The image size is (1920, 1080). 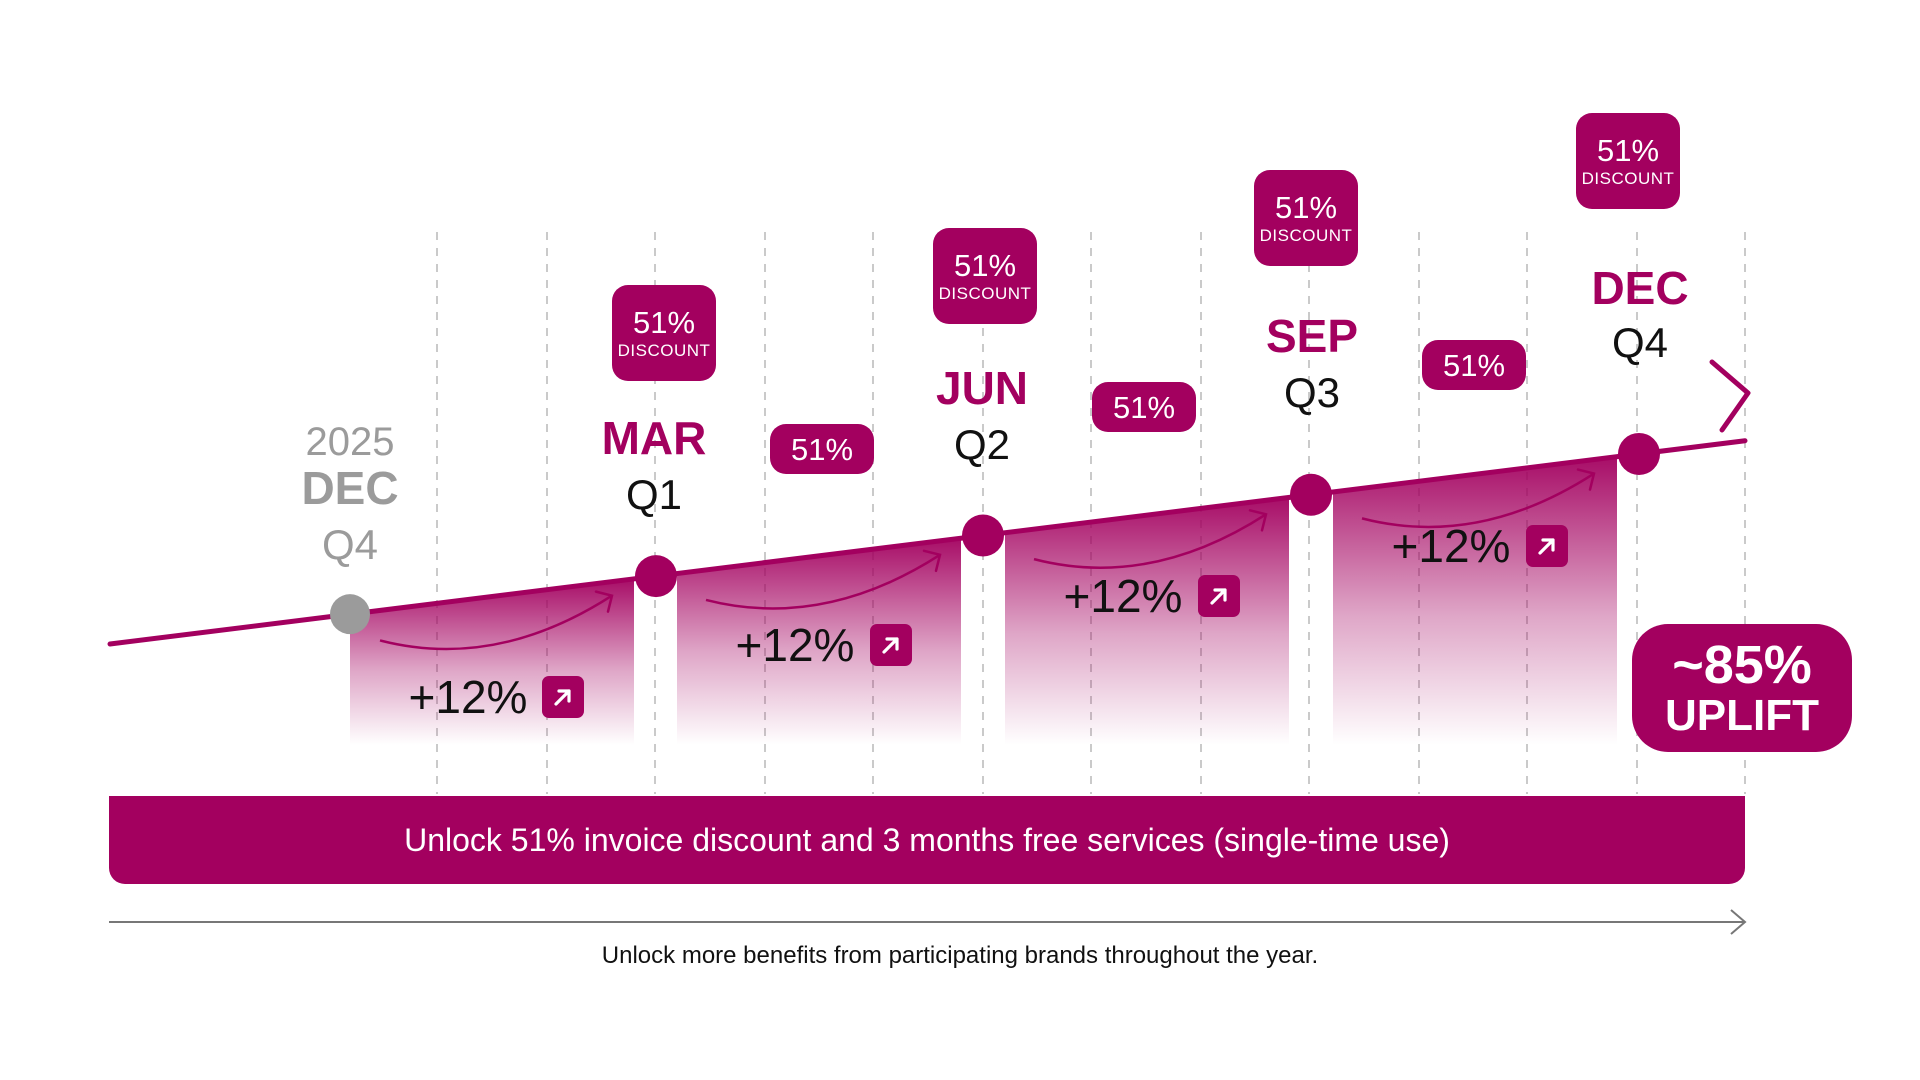 I want to click on milestone-quarter-label: Q1, so click(x=654, y=494).